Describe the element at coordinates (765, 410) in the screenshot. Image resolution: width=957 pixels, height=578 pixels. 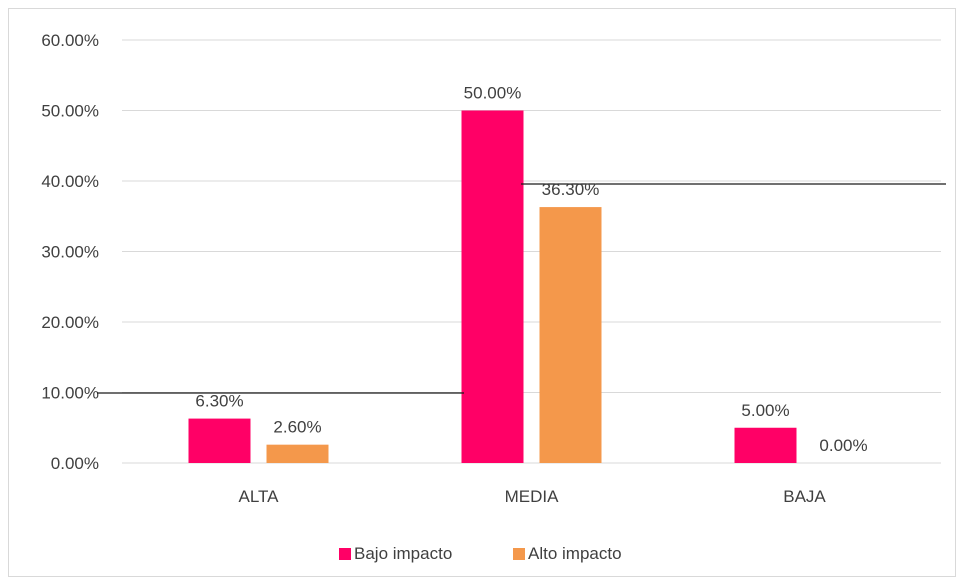
I see `data-label-bajo-impacto-baja: 5.00%` at that location.